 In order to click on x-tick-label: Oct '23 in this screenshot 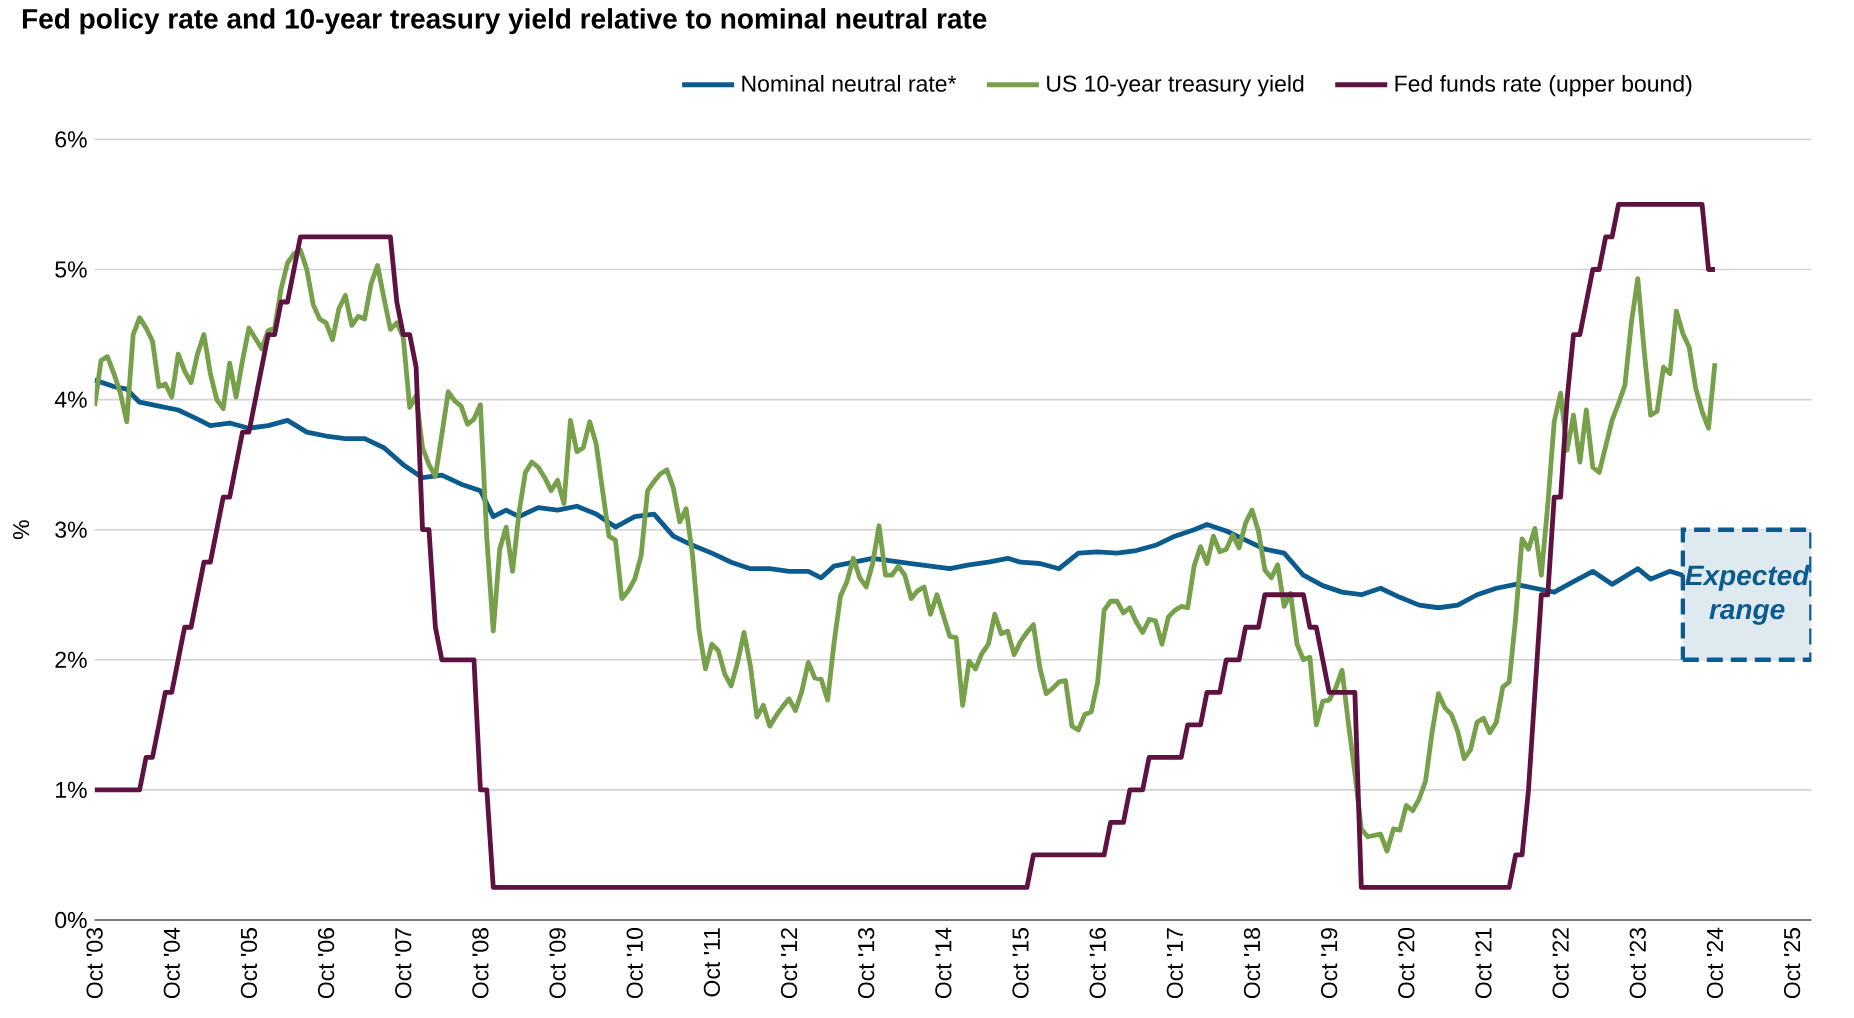, I will do `click(1637, 963)`.